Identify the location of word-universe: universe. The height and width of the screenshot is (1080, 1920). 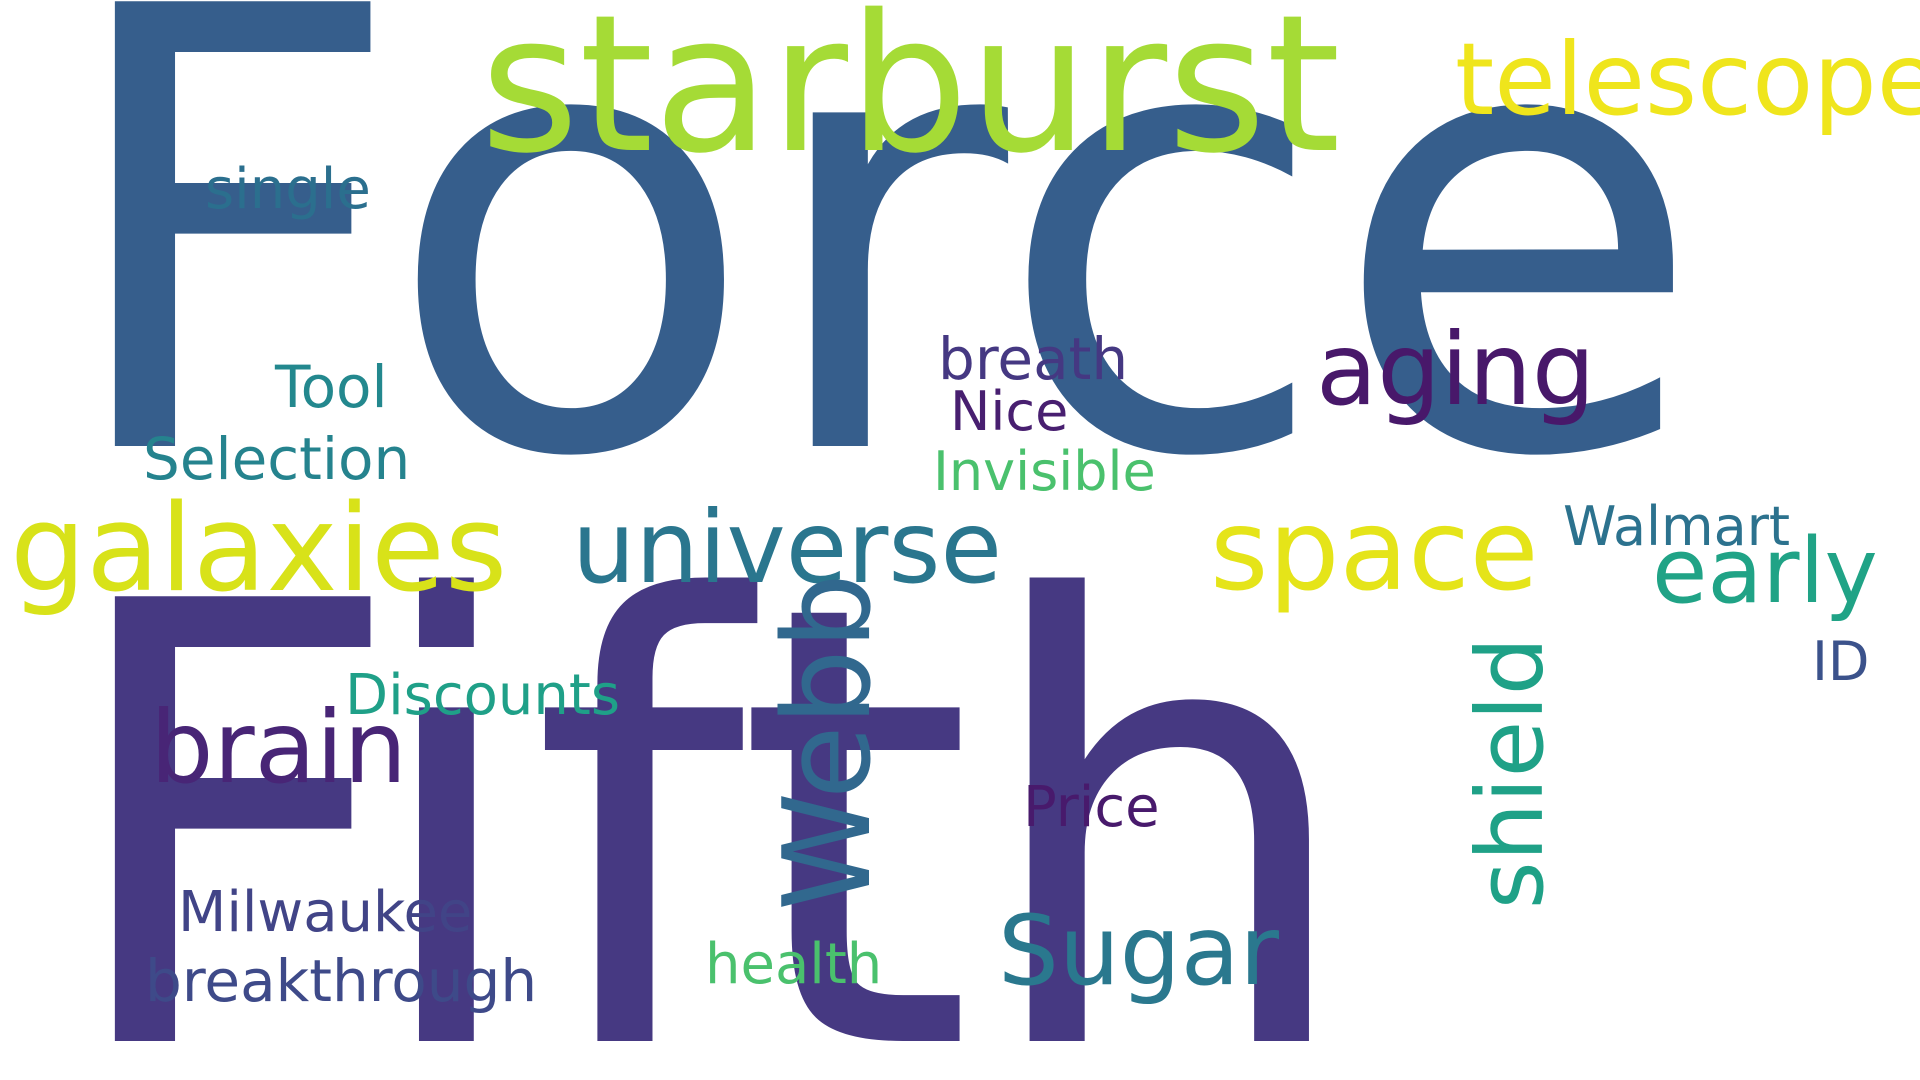
(787, 547).